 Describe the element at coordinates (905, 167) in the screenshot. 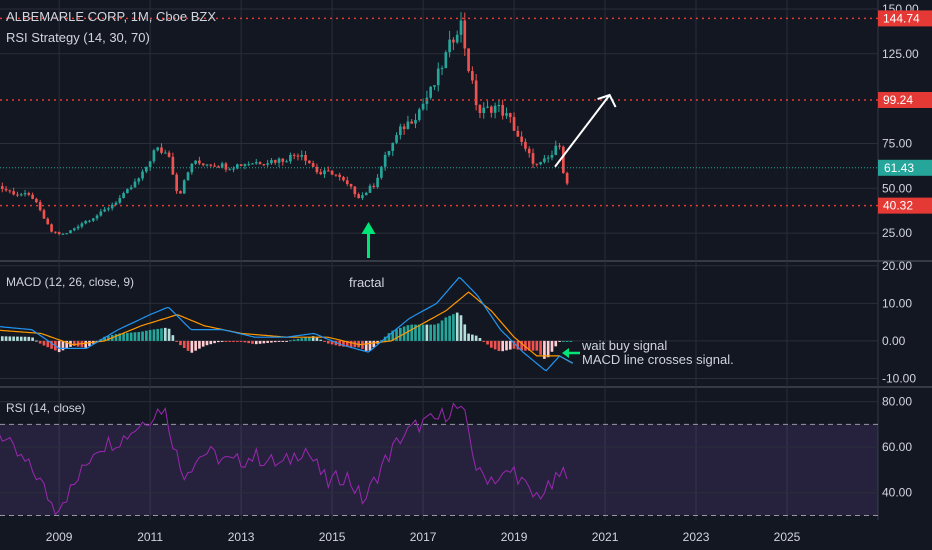

I see `current-price-tag` at that location.